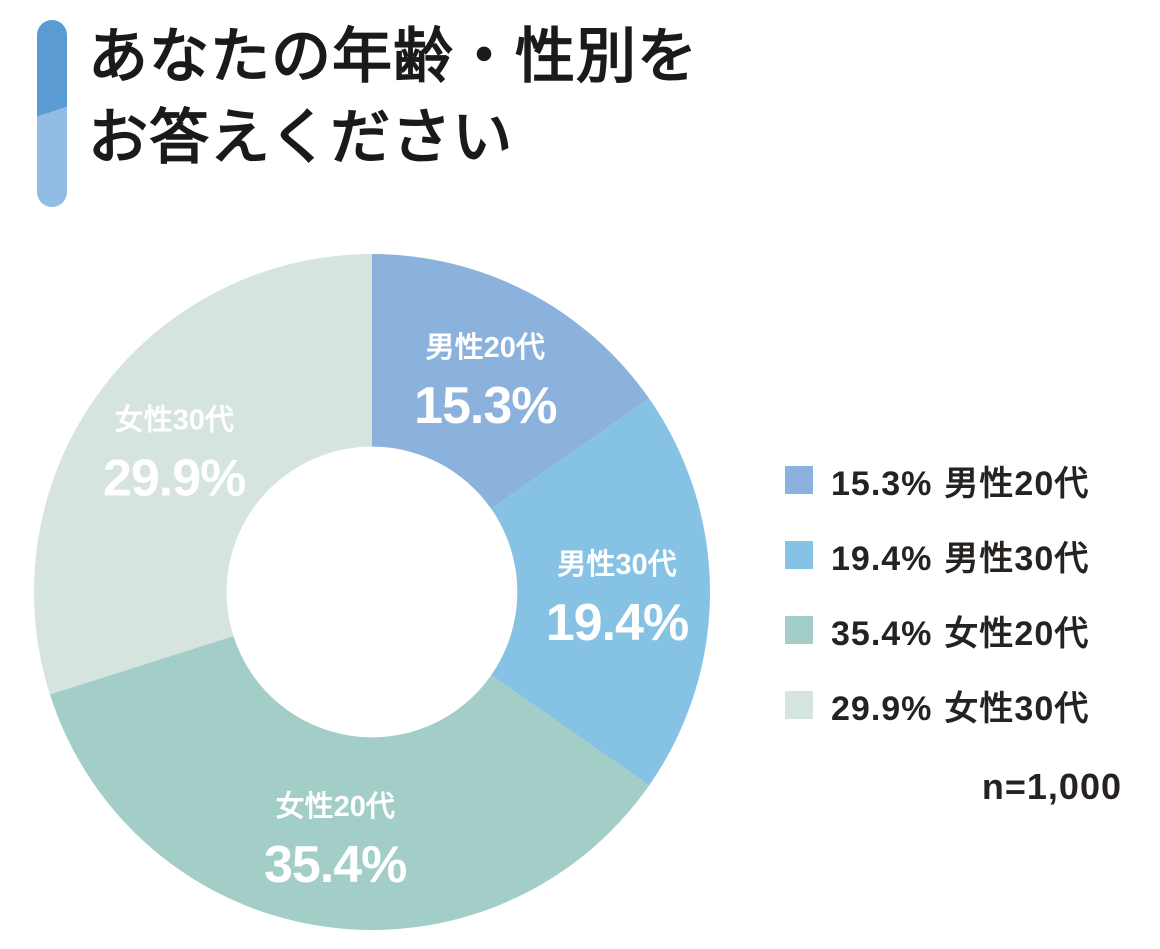 This screenshot has height=949, width=1160. I want to click on legend-pct: 35.4%, so click(882, 633).